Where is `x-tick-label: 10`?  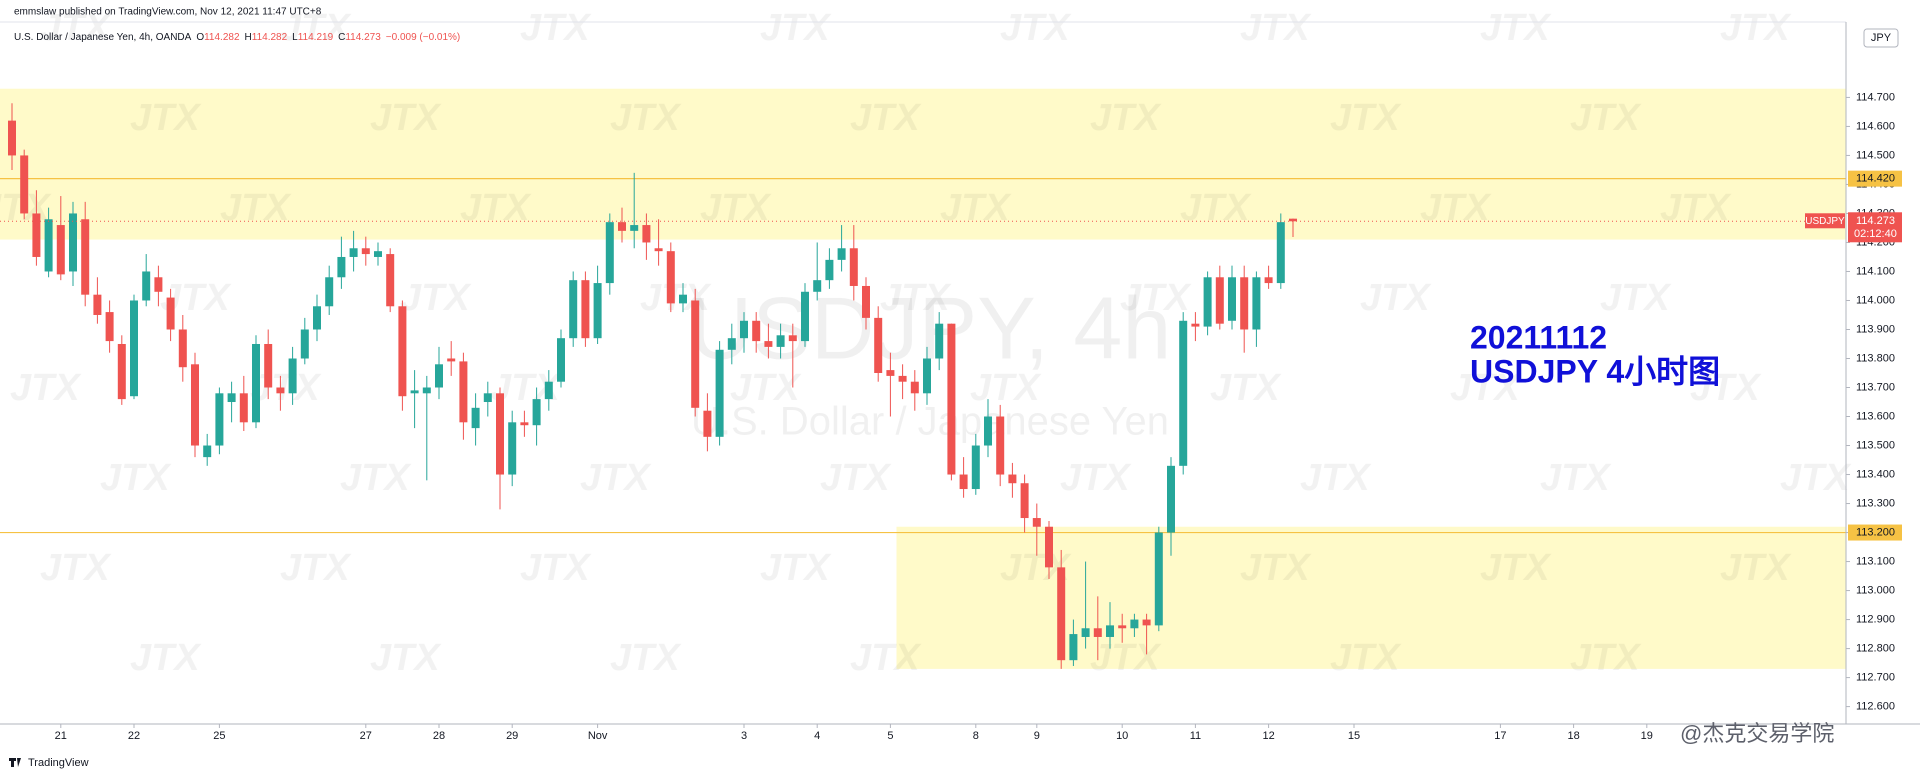 x-tick-label: 10 is located at coordinates (1122, 736).